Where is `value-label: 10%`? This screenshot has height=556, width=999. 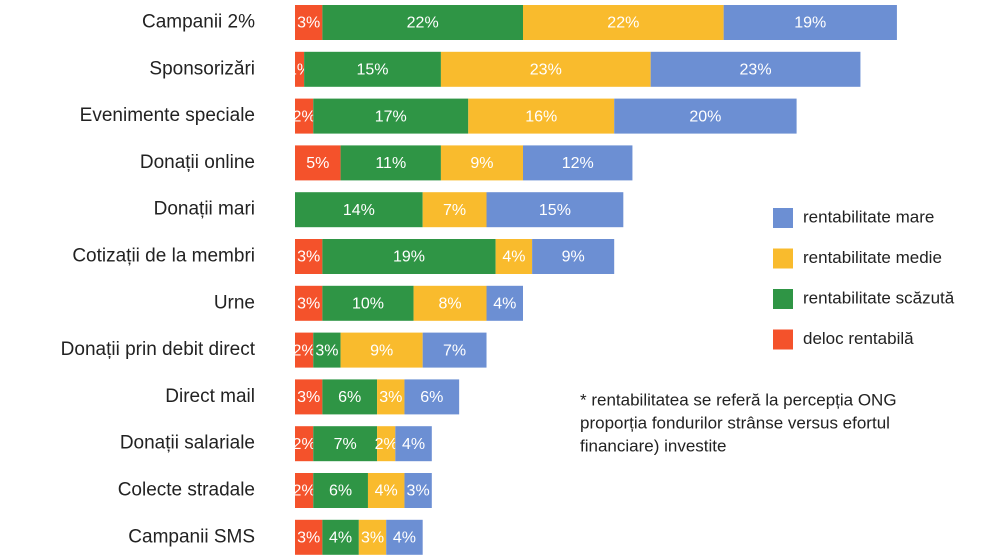
value-label: 10% is located at coordinates (368, 304).